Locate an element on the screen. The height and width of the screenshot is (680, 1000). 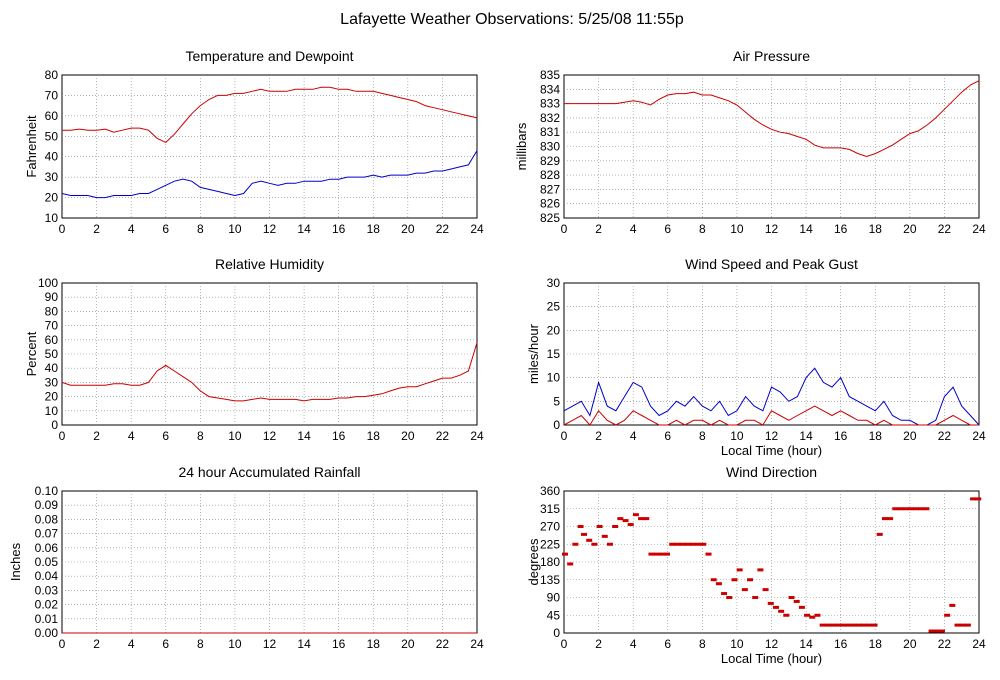
y-axis-label: miles/hour is located at coordinates (533, 353).